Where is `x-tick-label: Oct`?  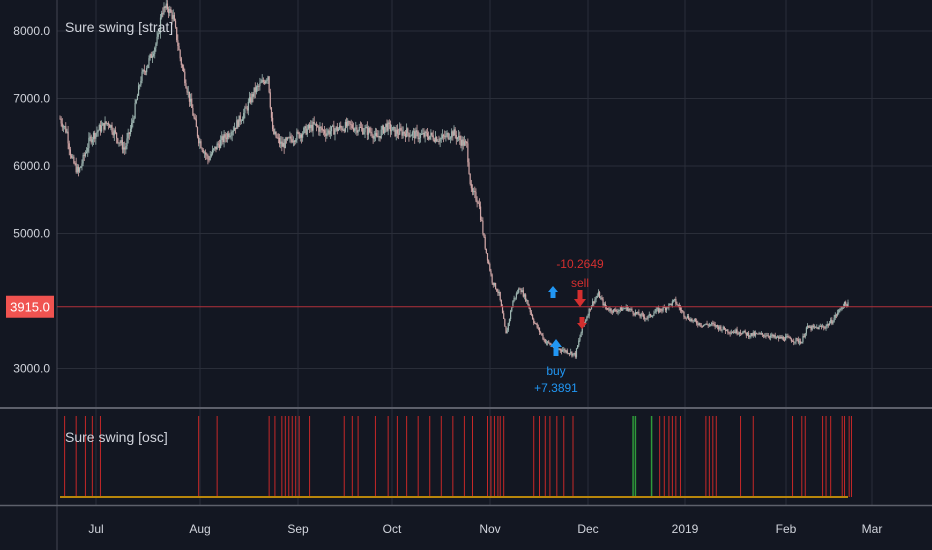 x-tick-label: Oct is located at coordinates (392, 529).